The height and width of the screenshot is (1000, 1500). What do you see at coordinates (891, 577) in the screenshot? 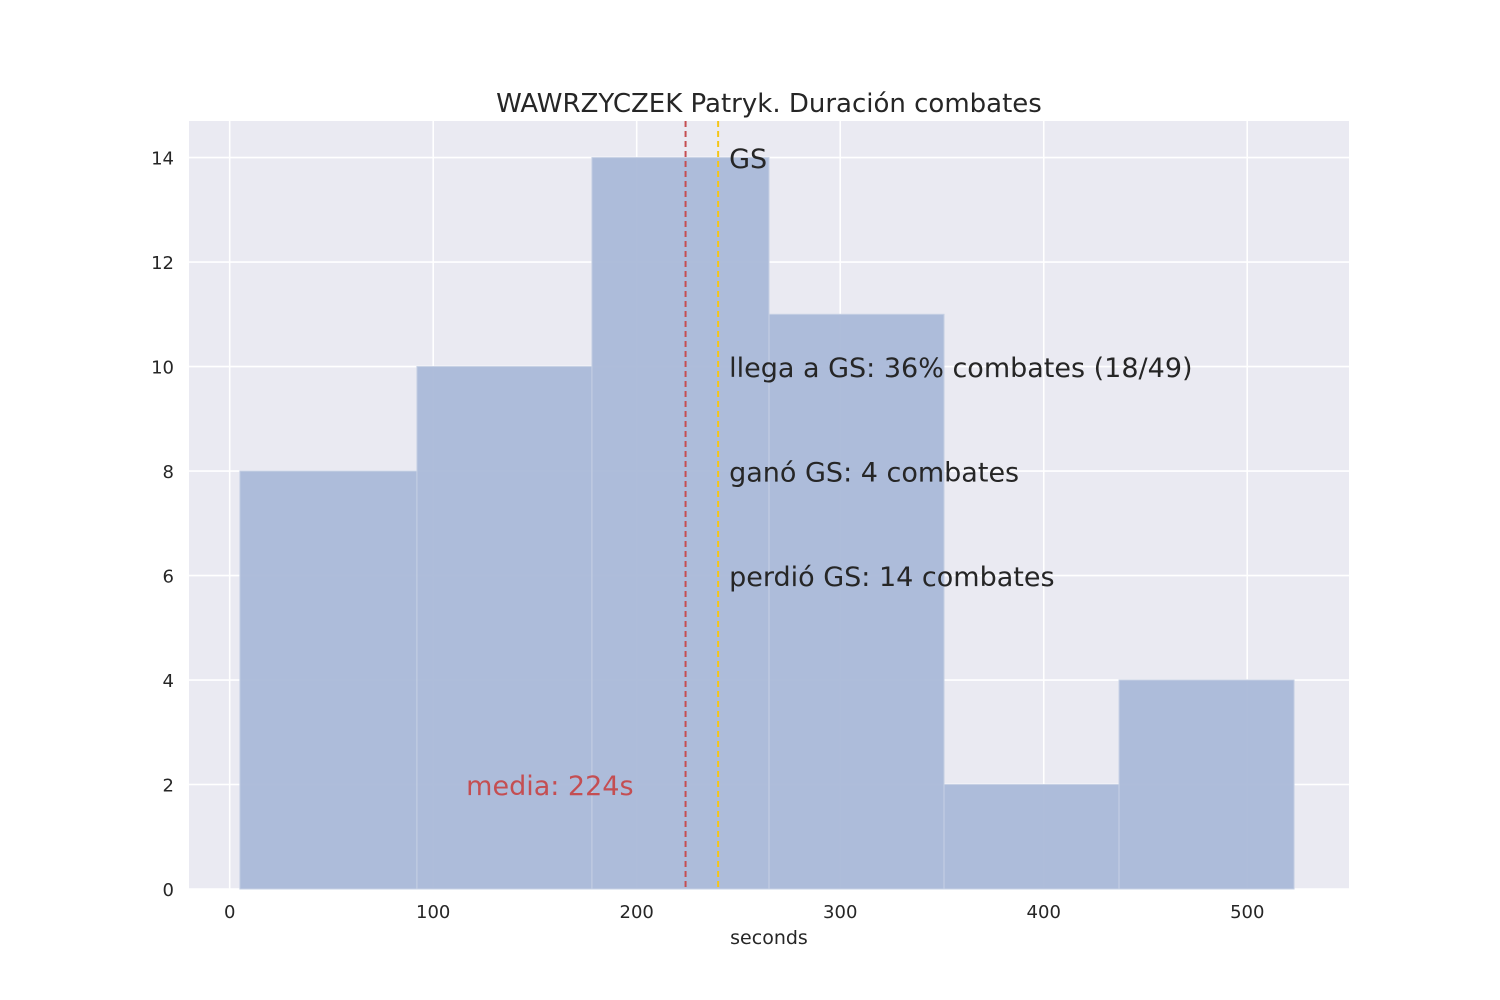
I see `annotation-lost-gs: perdió GS: 14 combates` at bounding box center [891, 577].